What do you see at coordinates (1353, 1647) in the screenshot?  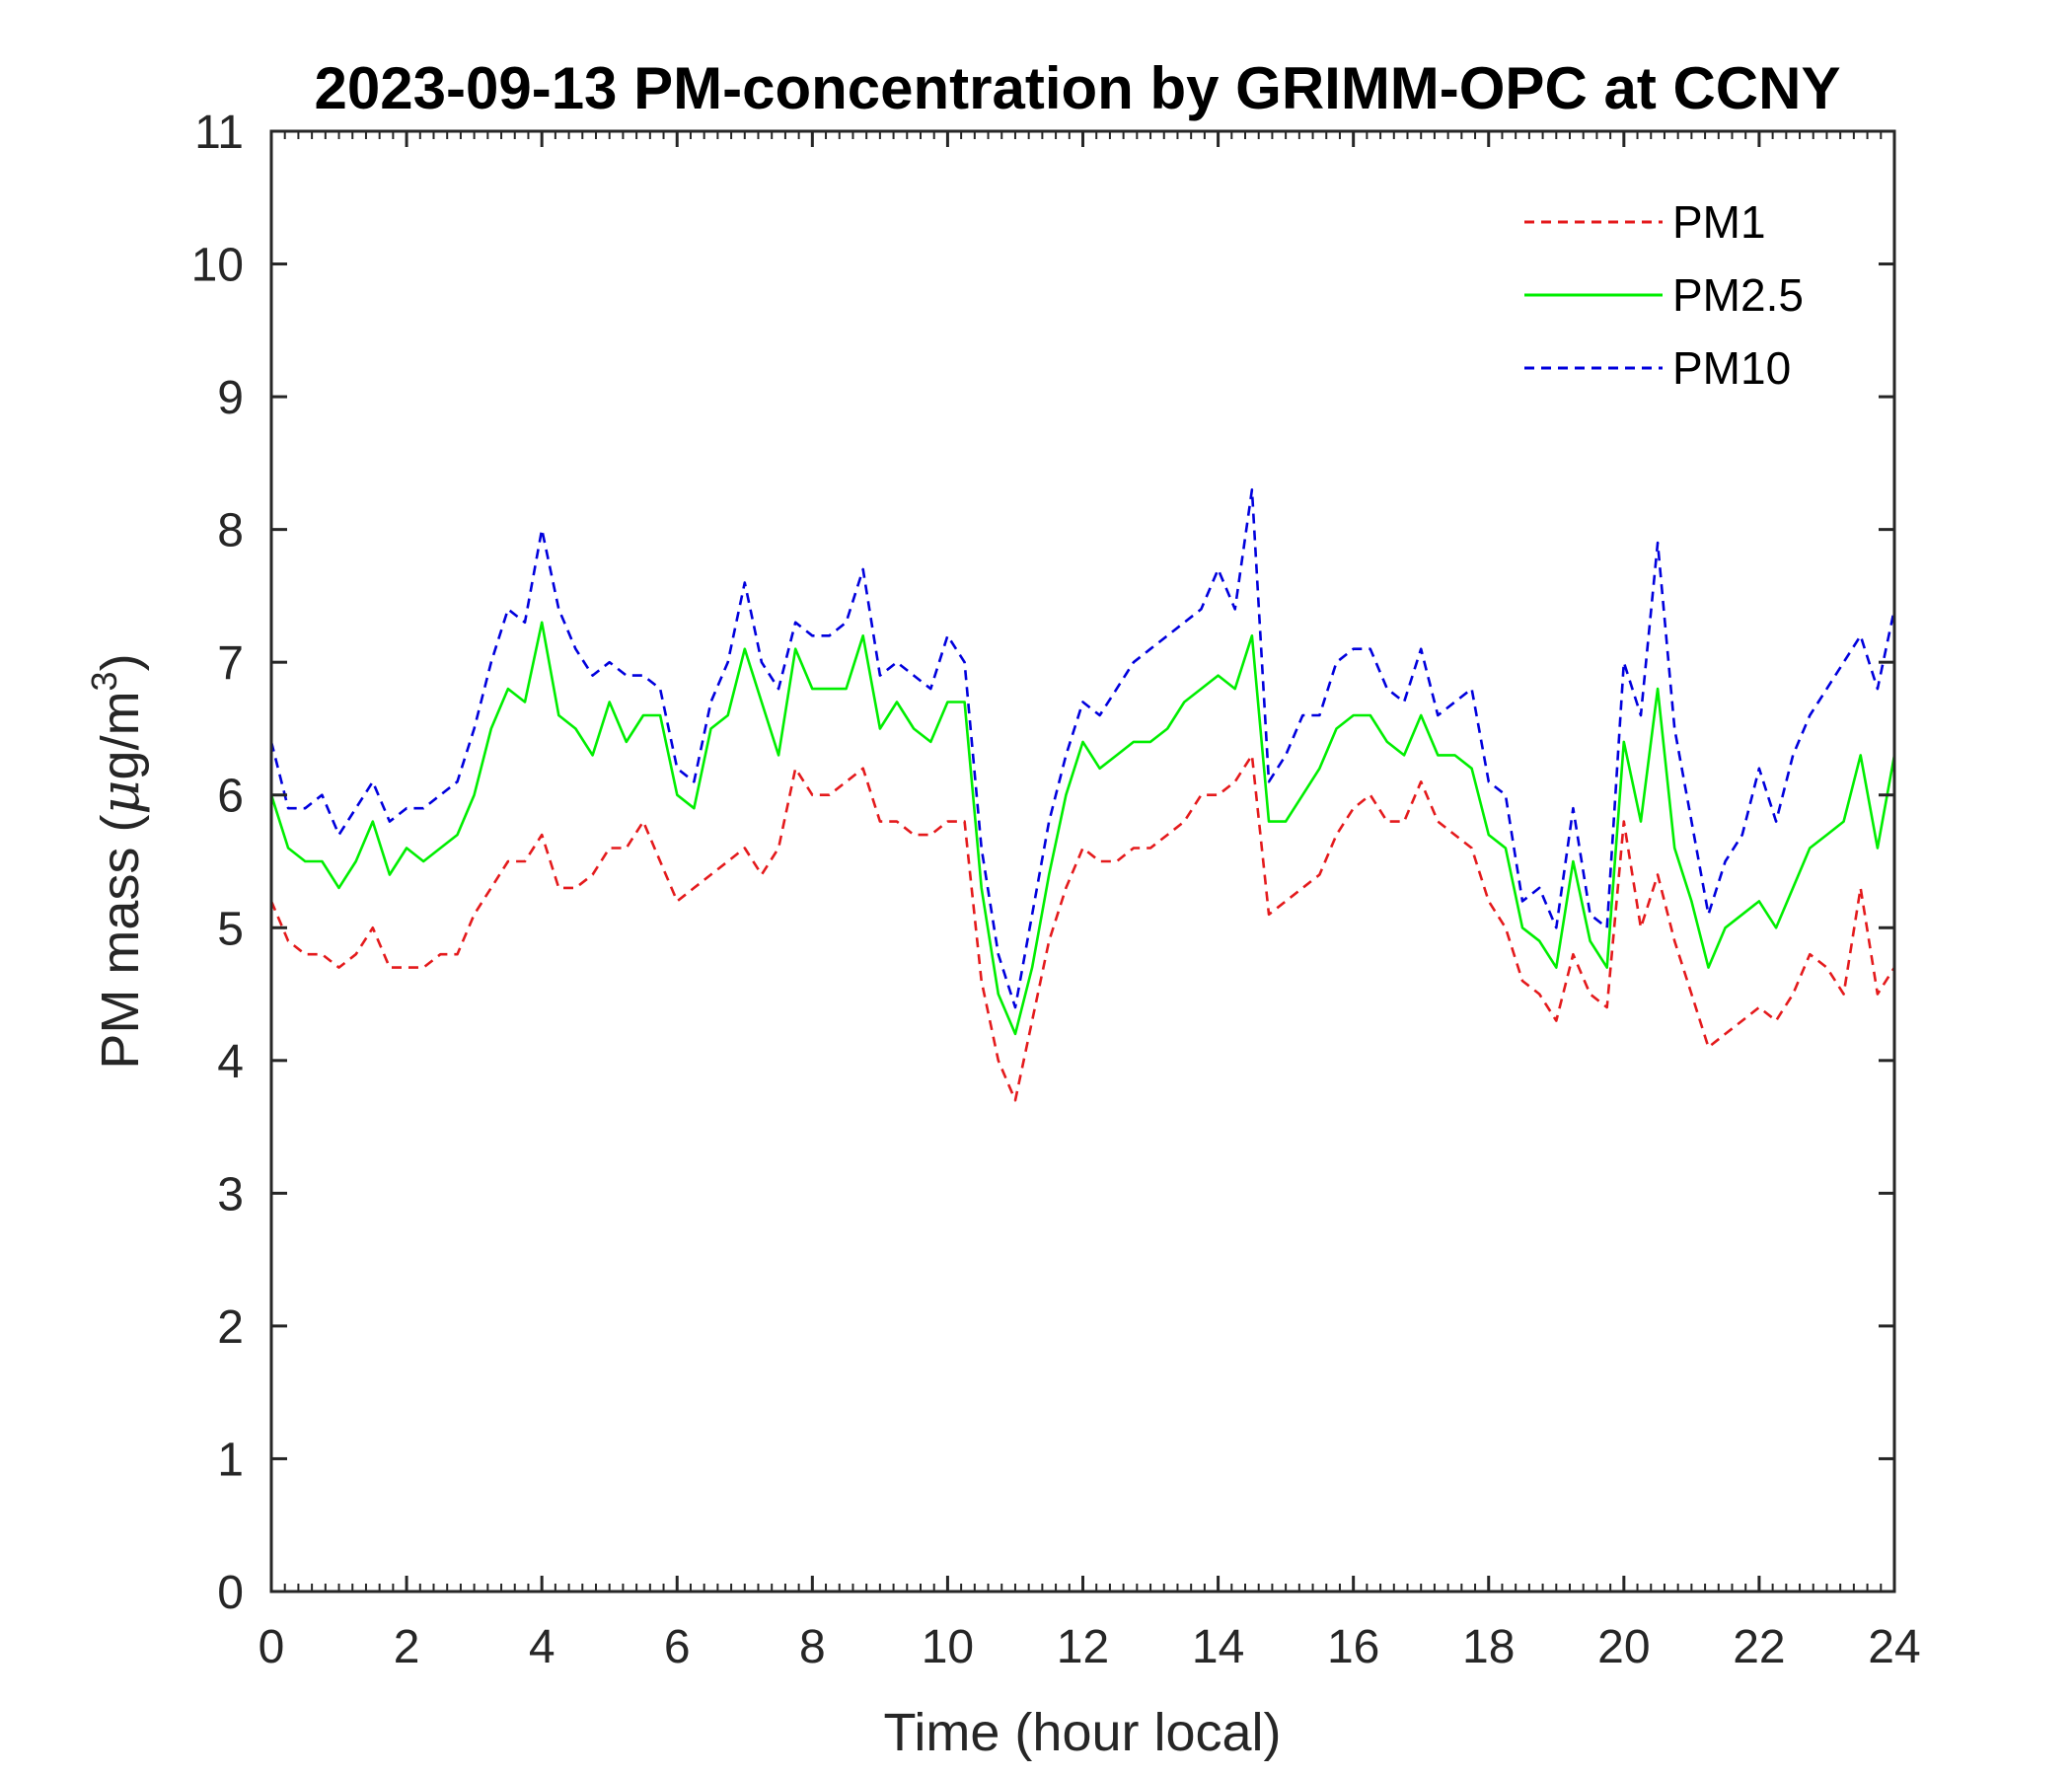 I see `x-tick-label: 16` at bounding box center [1353, 1647].